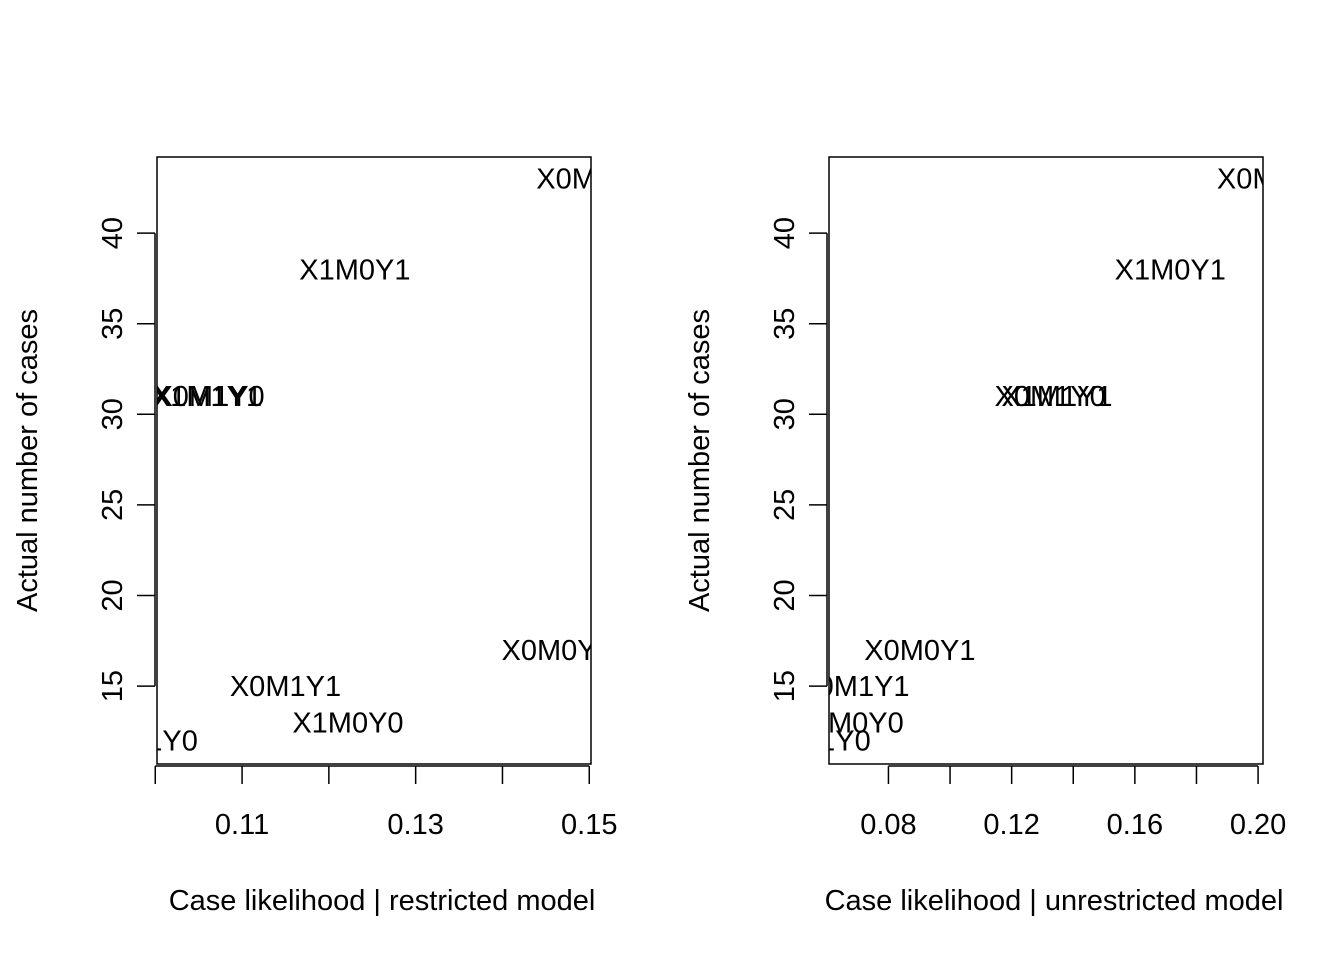  What do you see at coordinates (1011, 825) in the screenshot?
I see `x-tick-label: 0.12` at bounding box center [1011, 825].